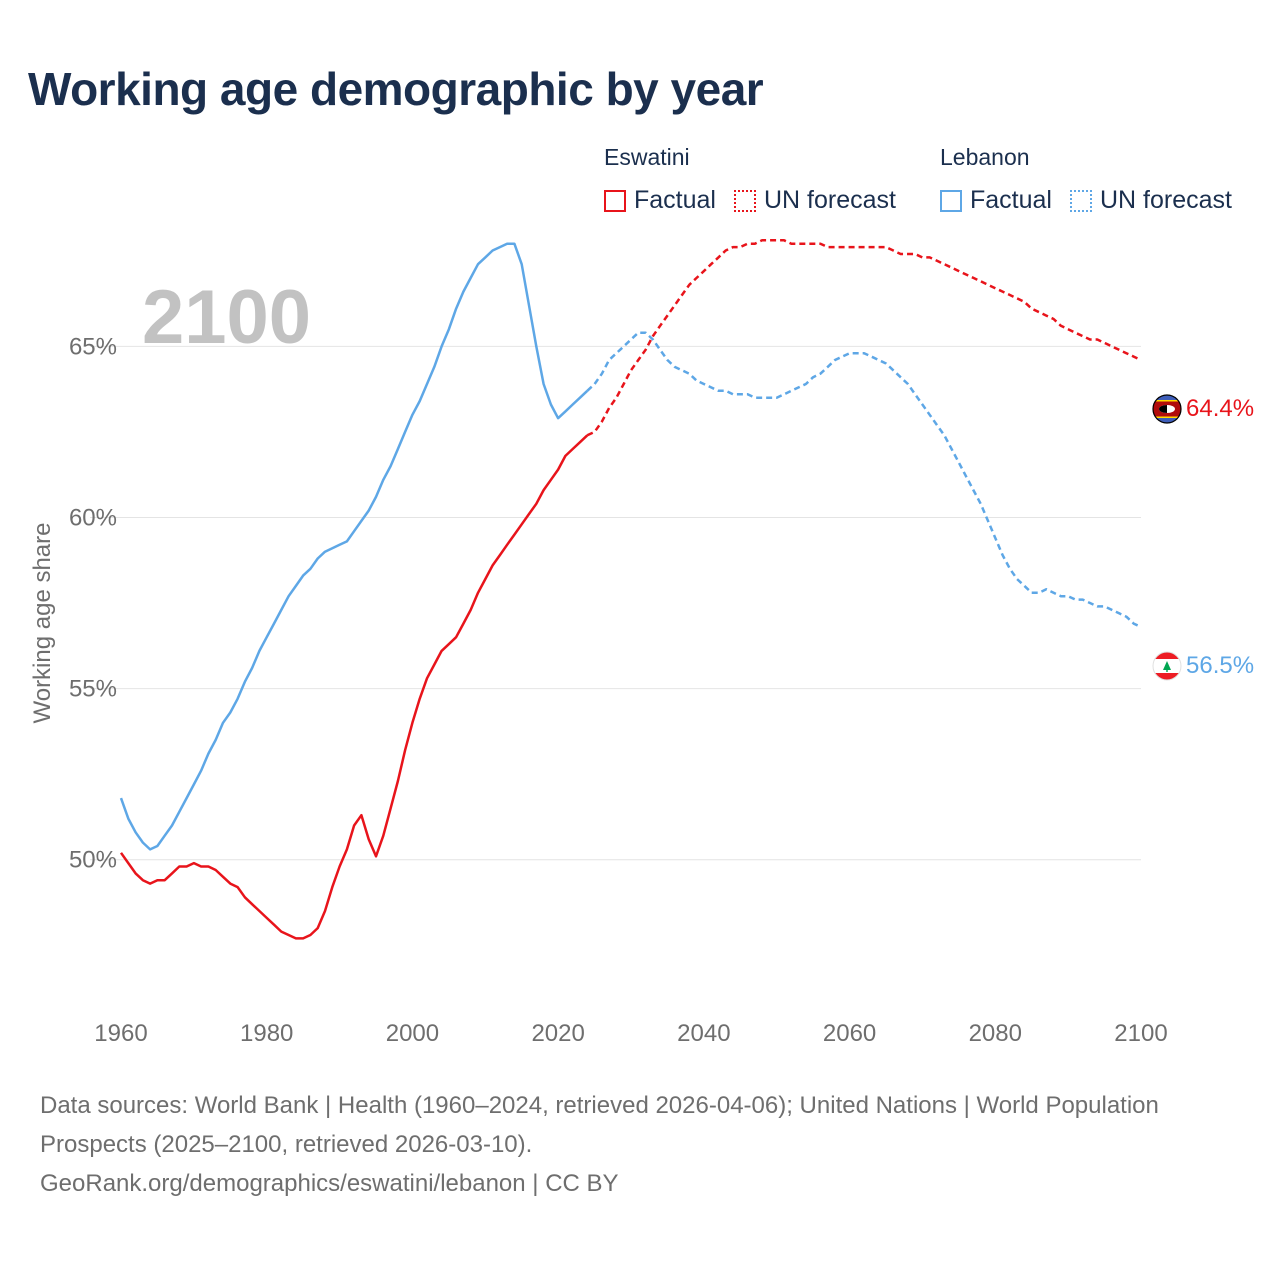 This screenshot has height=1280, width=1280. I want to click on x-tick-label: 2040, so click(703, 1033).